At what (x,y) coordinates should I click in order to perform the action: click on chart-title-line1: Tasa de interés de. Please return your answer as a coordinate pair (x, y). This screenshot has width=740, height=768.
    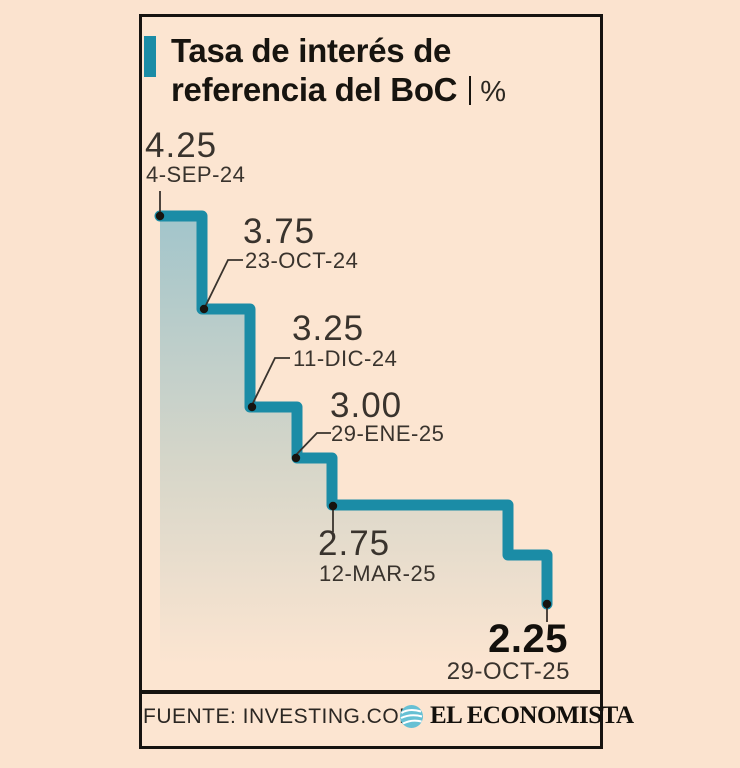
    Looking at the image, I should click on (311, 50).